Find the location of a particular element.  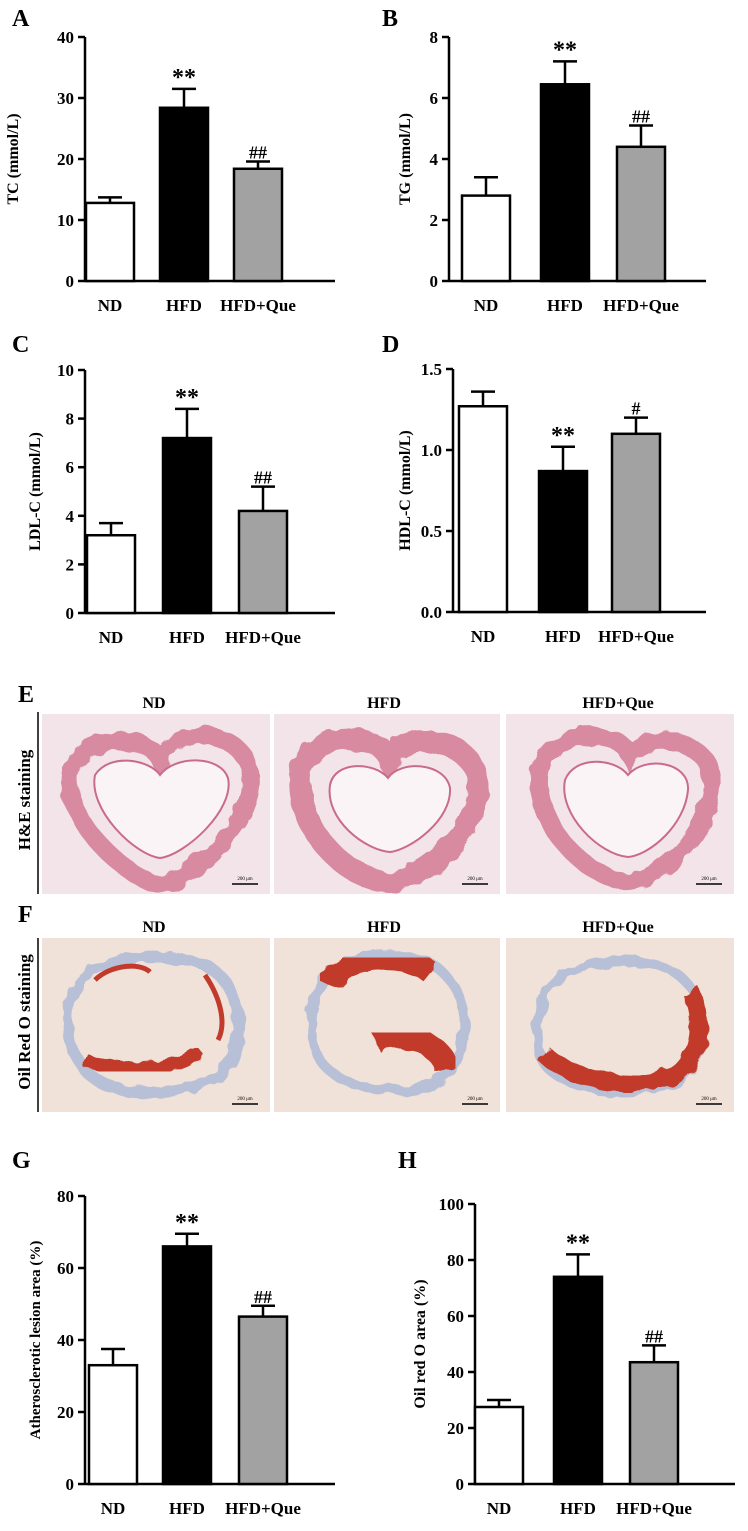

he-col-label-hfd-que: HFD+Que is located at coordinates (617, 703).